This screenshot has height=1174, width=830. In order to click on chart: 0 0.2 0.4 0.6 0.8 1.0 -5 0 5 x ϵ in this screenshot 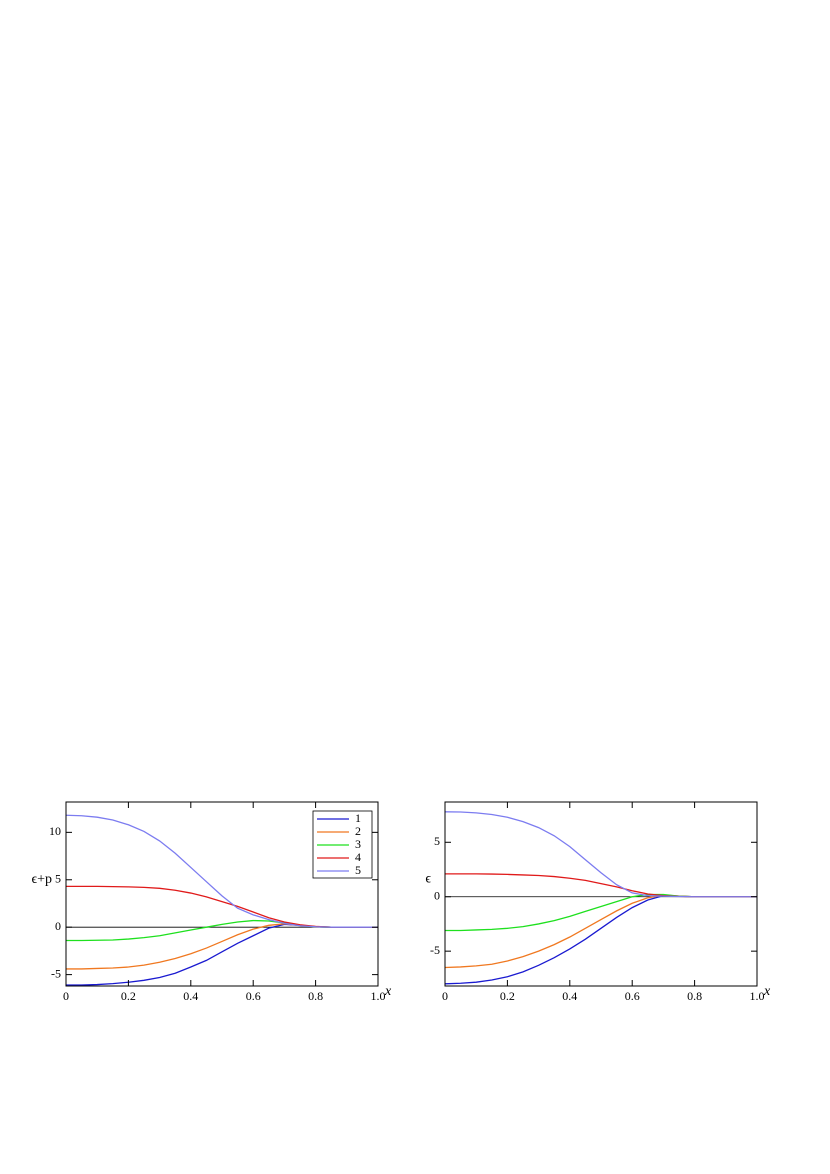, I will do `click(598, 902)`.